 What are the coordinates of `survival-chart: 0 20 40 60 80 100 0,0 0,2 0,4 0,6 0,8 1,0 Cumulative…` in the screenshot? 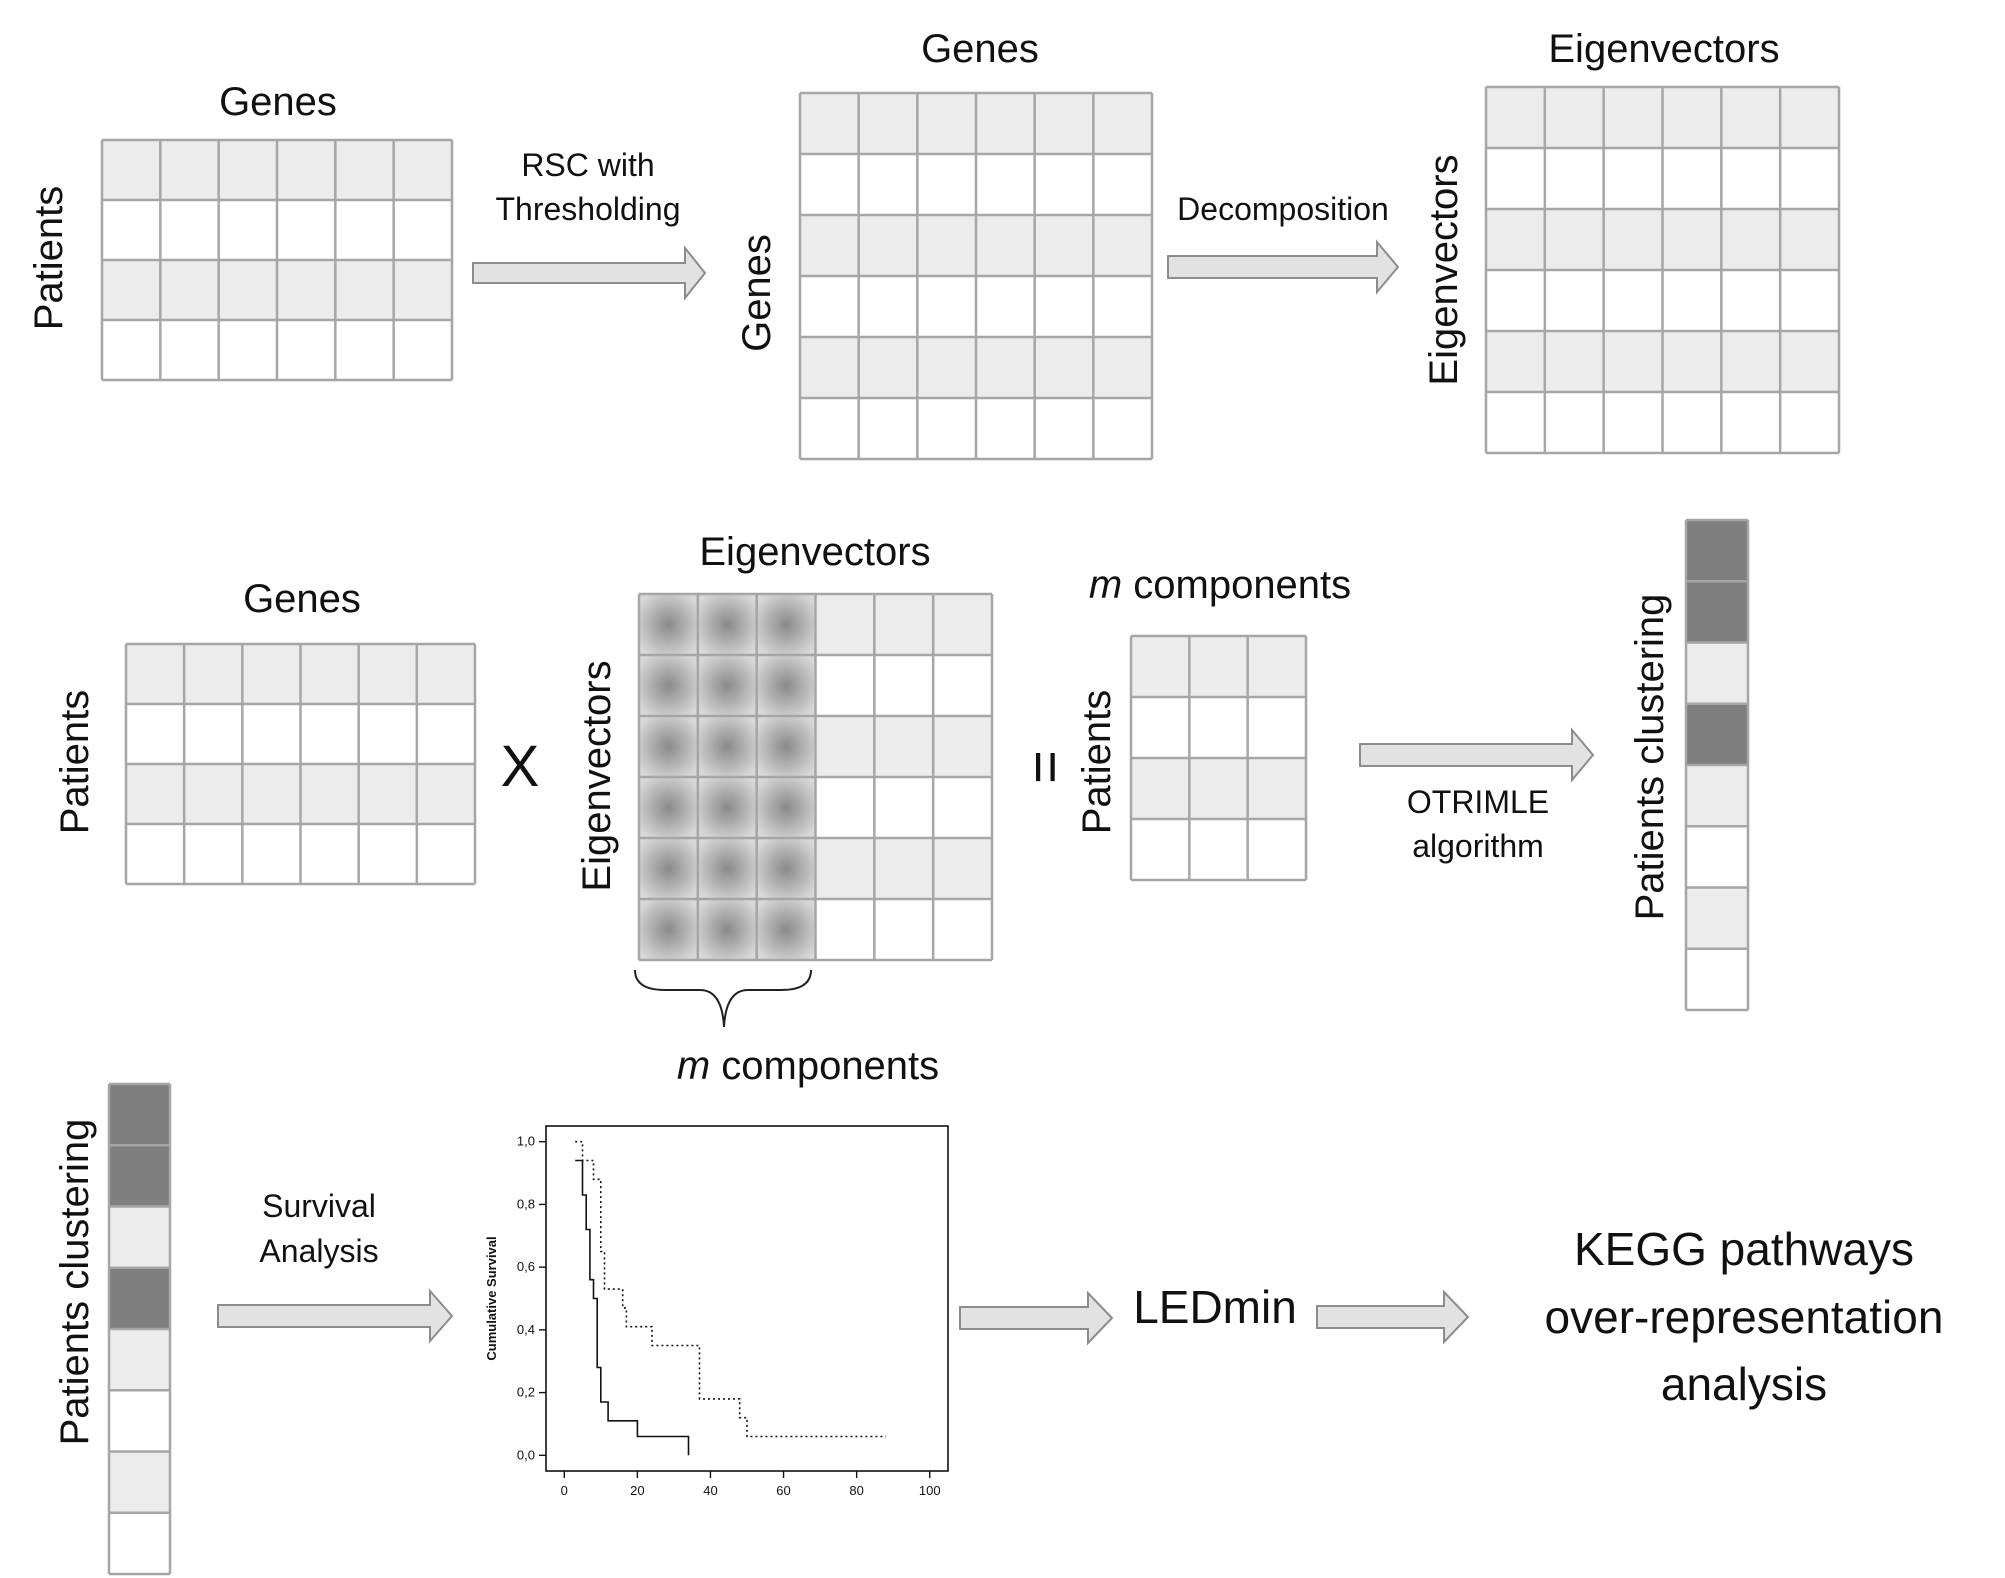 It's located at (716, 1311).